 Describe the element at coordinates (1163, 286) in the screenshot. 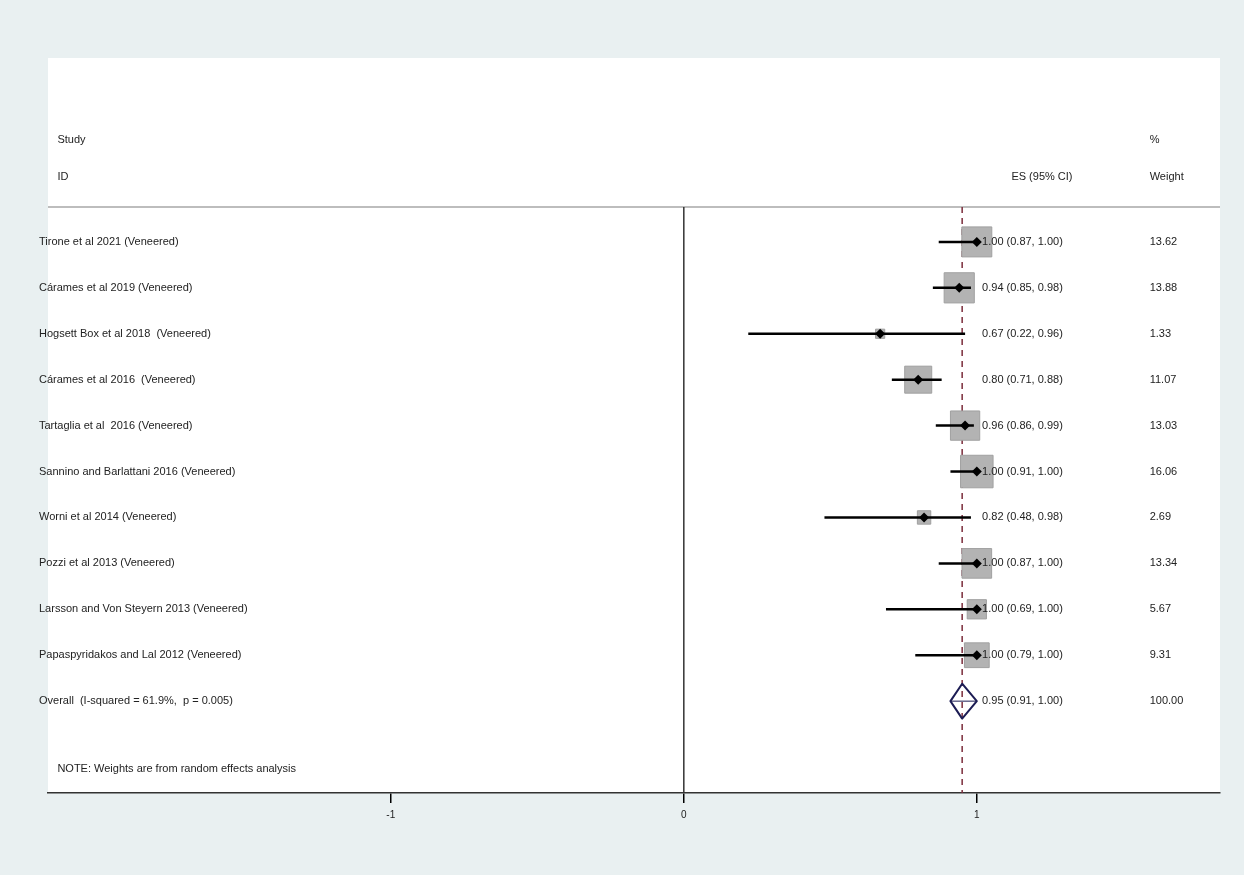

I see `annotation: 13.88` at that location.